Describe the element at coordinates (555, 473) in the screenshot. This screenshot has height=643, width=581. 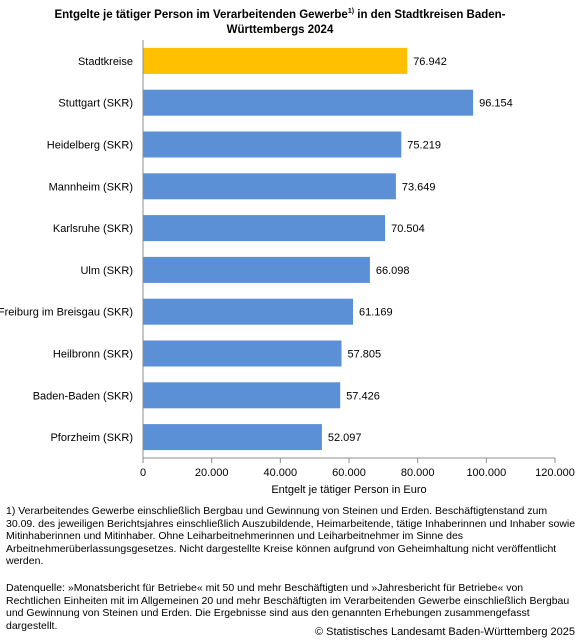
I see `x-tick-label: 120.000` at that location.